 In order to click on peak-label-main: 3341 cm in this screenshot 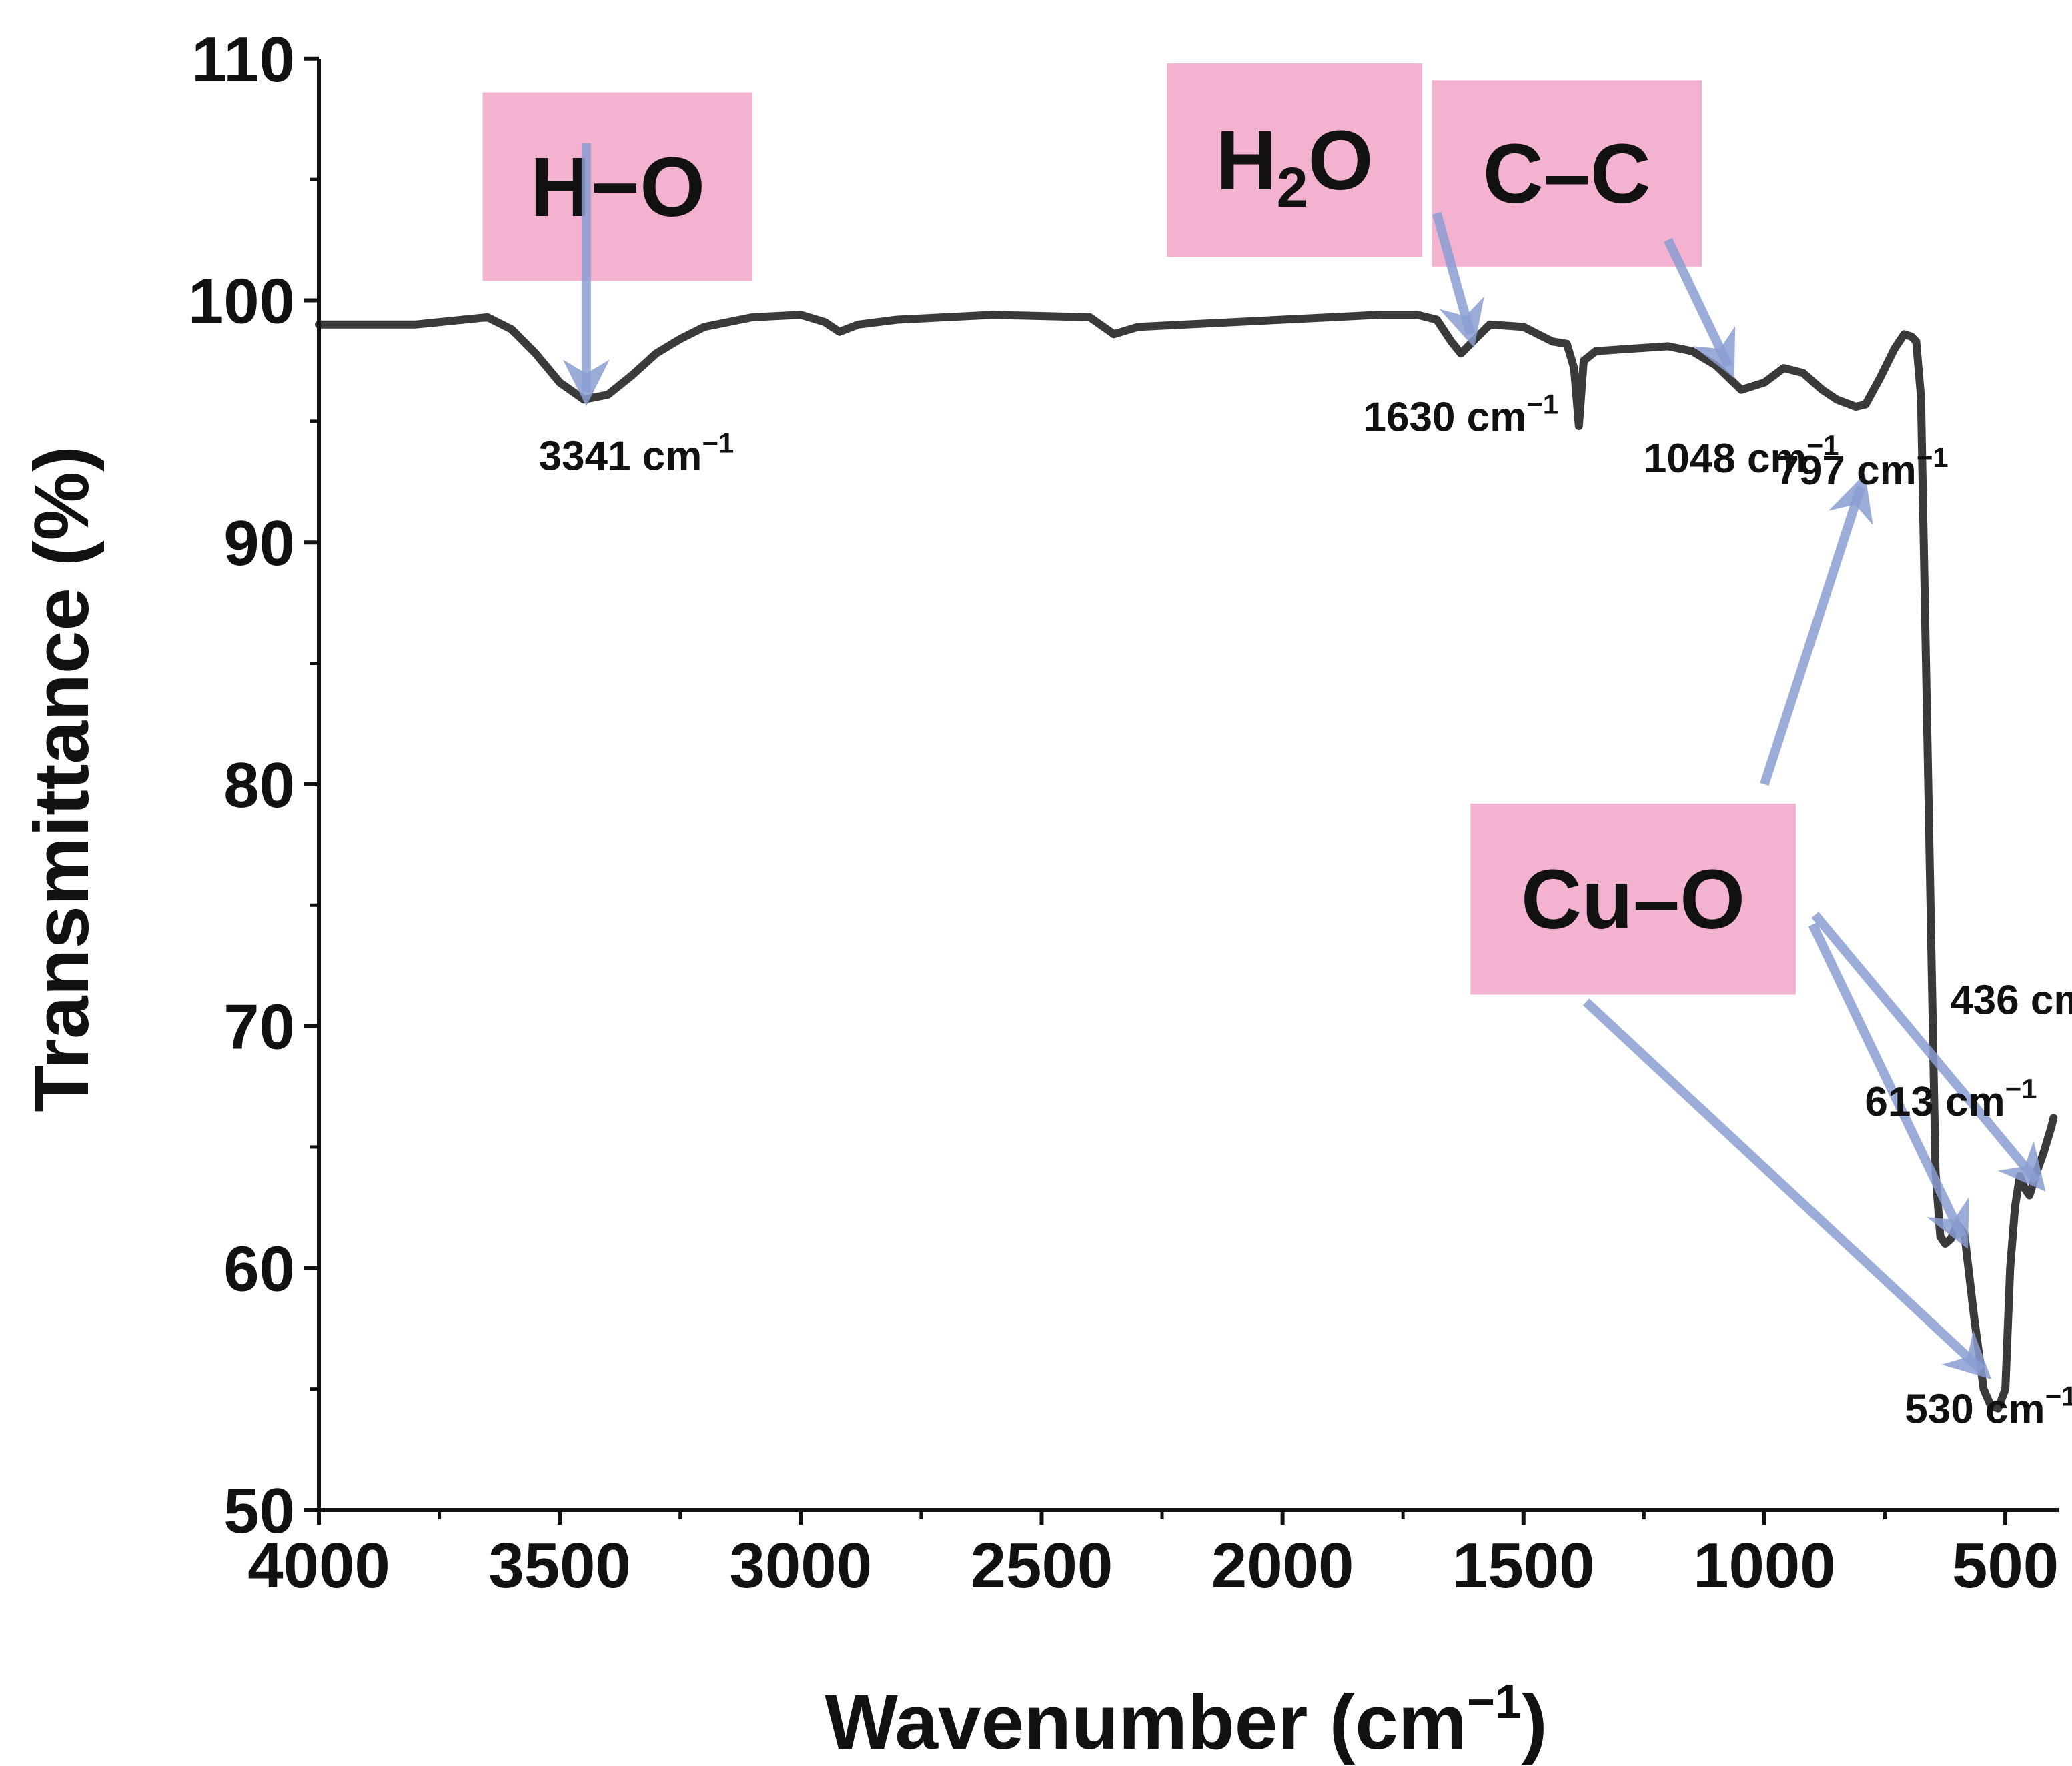, I will do `click(621, 456)`.